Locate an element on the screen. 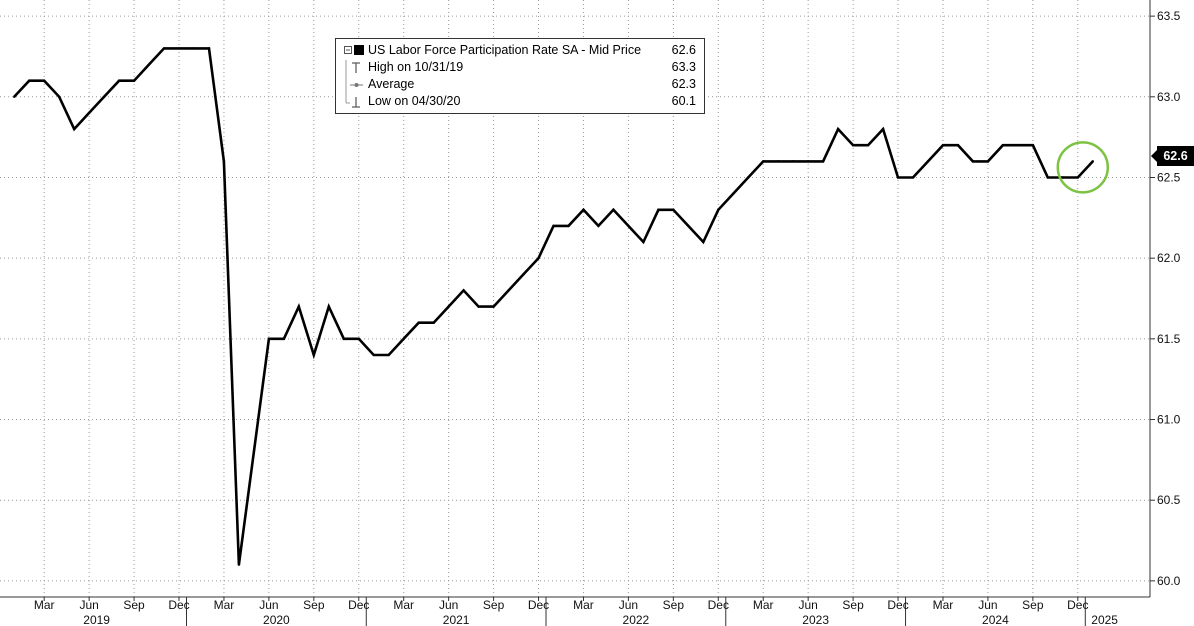  year-tick-label: 2023 is located at coordinates (815, 619).